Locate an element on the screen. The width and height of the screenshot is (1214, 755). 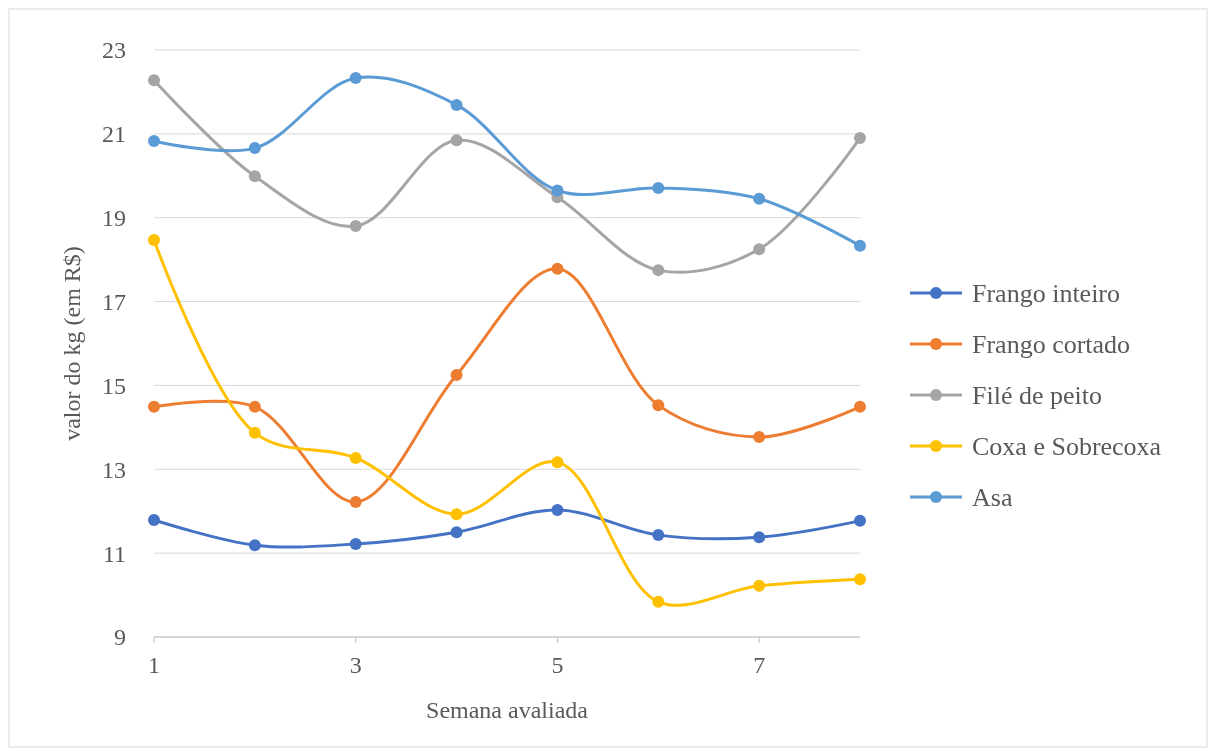
x-tick-label: 7 is located at coordinates (759, 665).